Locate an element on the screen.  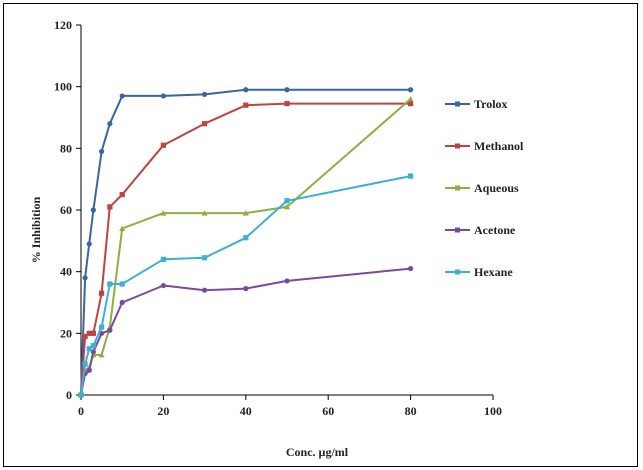
y-ticks: 0 20 40 60 80 100 120 is located at coordinates (67, 210).